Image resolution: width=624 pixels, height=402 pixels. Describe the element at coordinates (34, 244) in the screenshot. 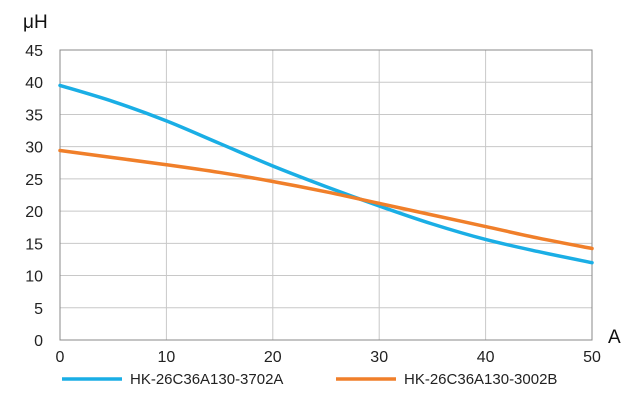

I see `y-tick-label-3: 15` at that location.